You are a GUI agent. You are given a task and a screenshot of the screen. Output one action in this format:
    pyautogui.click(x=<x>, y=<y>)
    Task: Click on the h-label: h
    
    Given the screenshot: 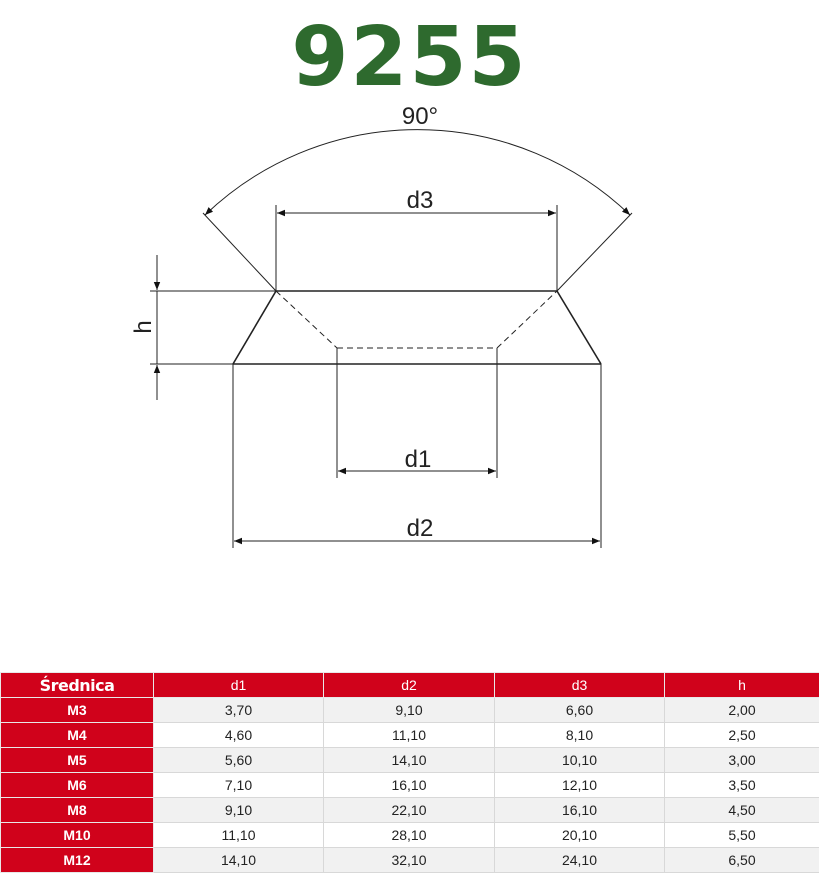 What is the action you would take?
    pyautogui.click(x=143, y=326)
    